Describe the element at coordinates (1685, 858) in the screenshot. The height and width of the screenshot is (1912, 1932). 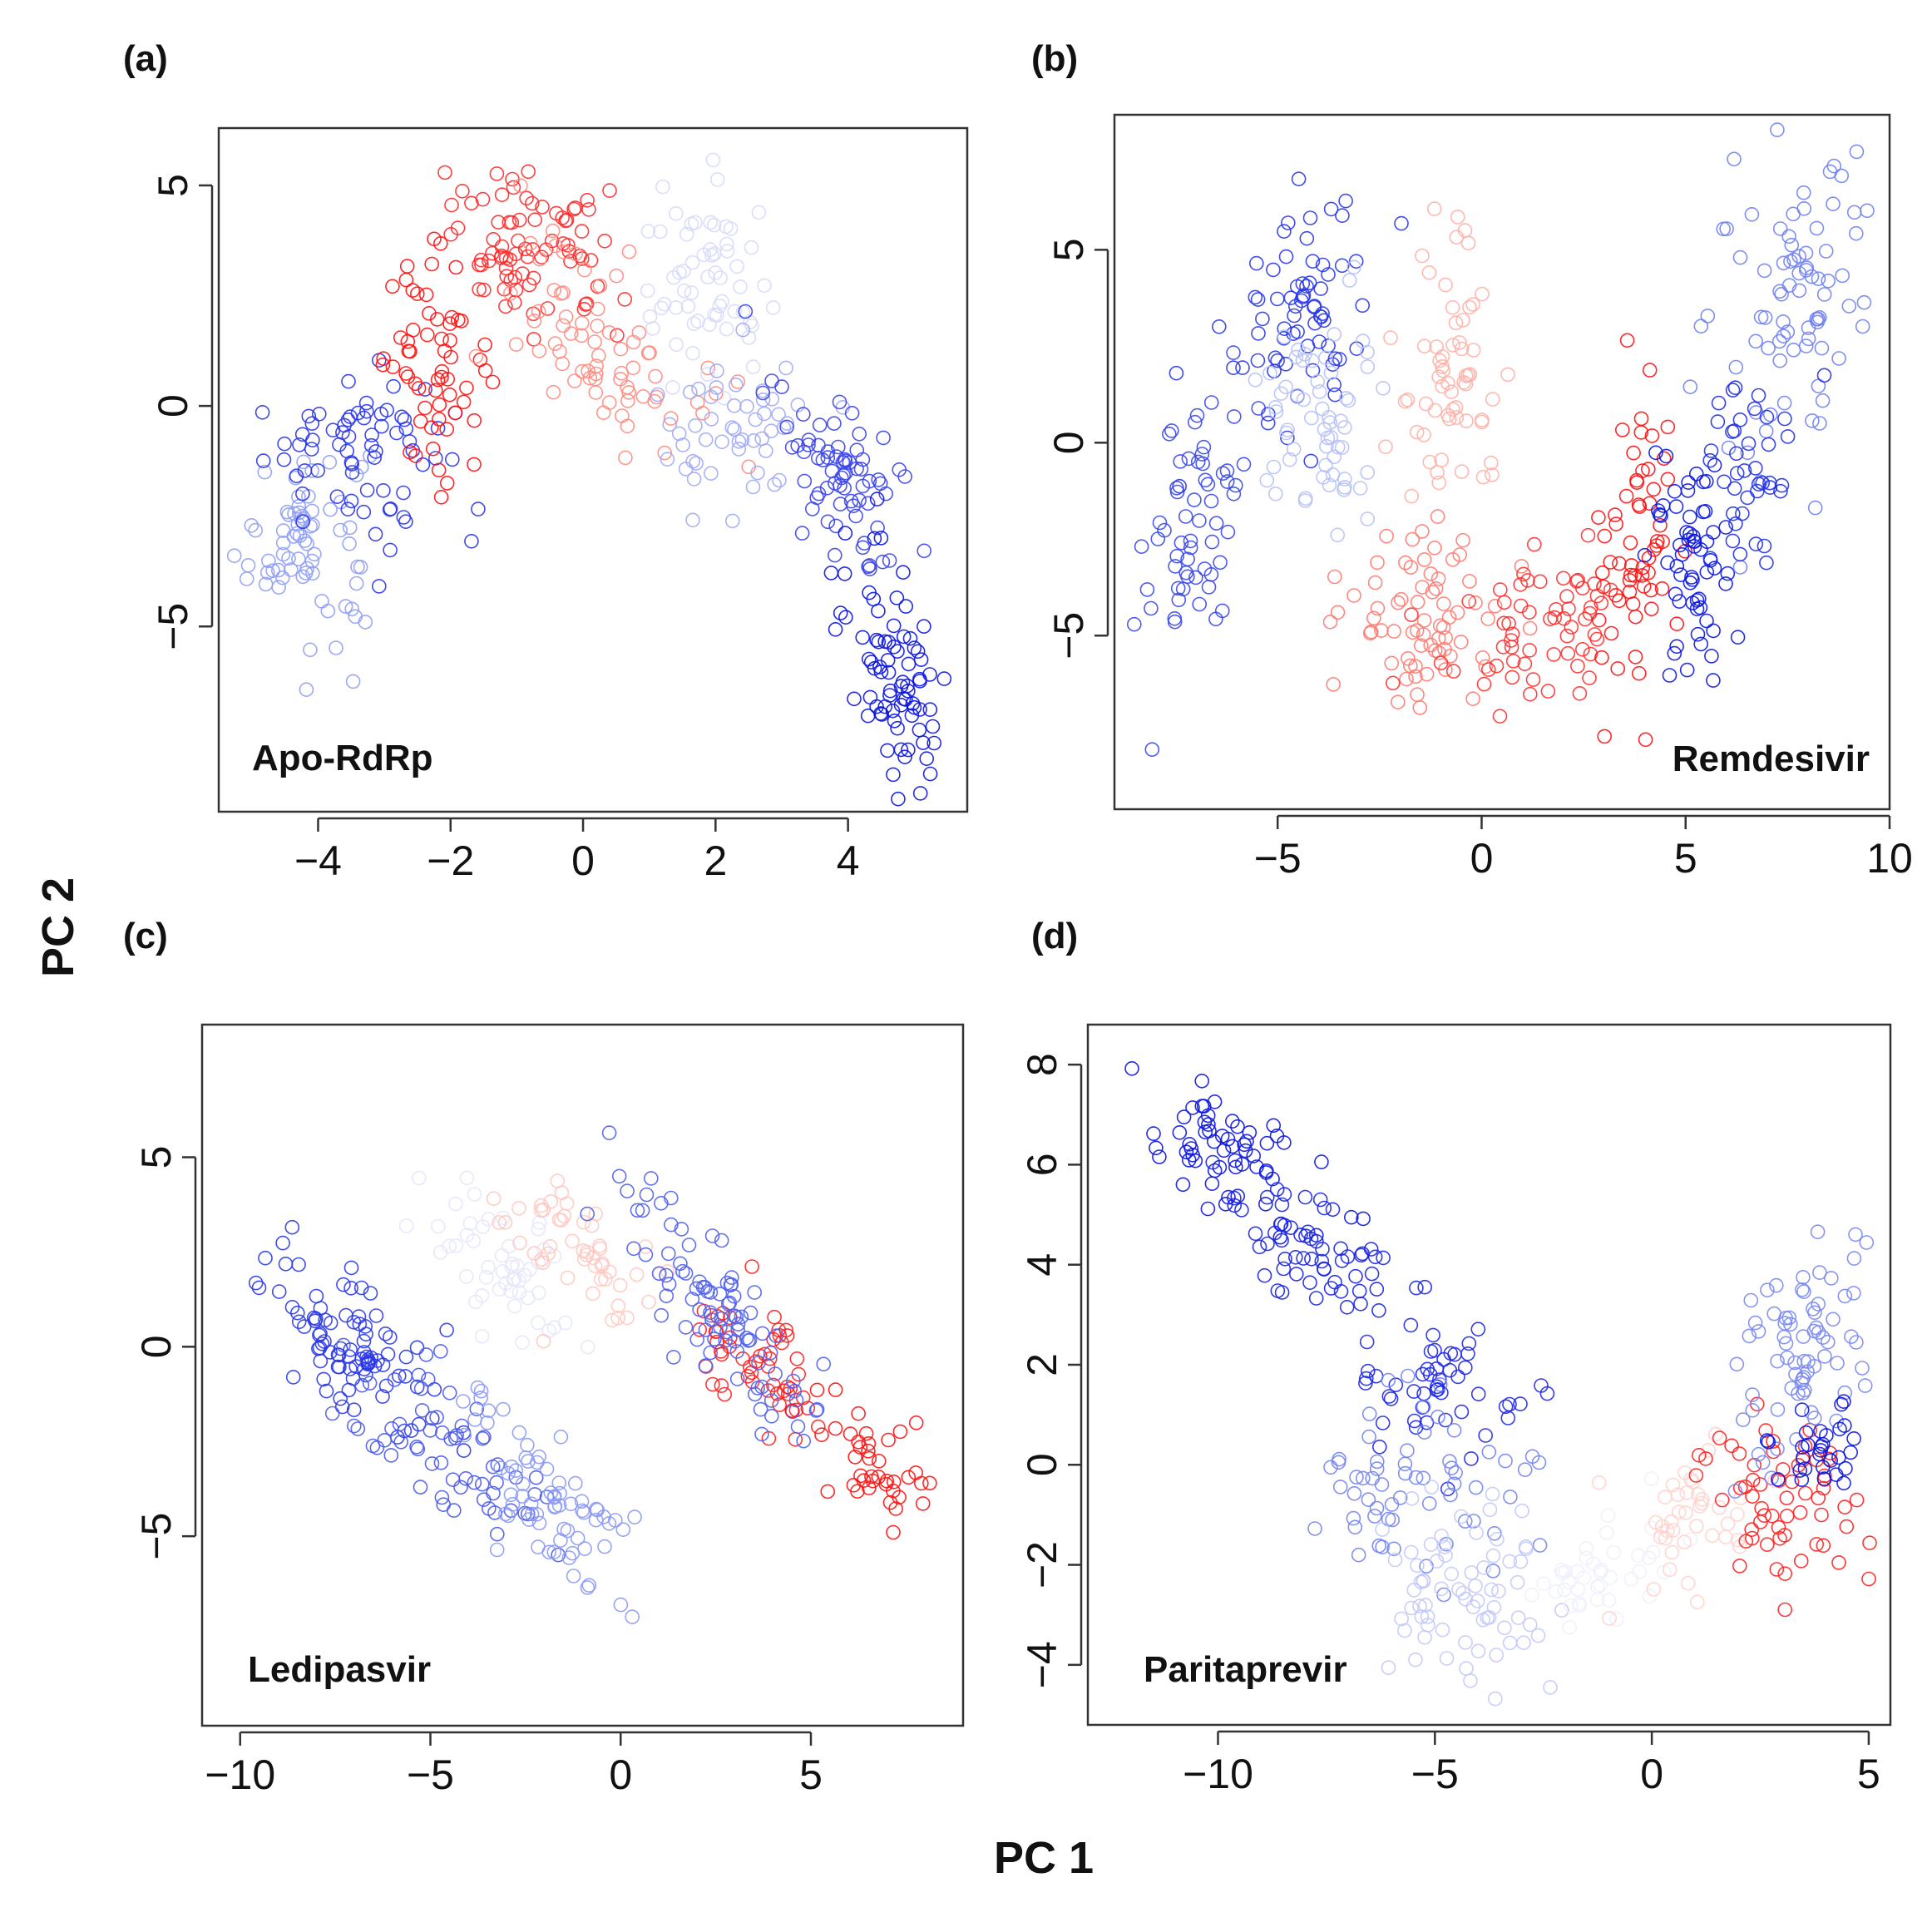
I see `panel-b-x-tick-label: 5` at that location.